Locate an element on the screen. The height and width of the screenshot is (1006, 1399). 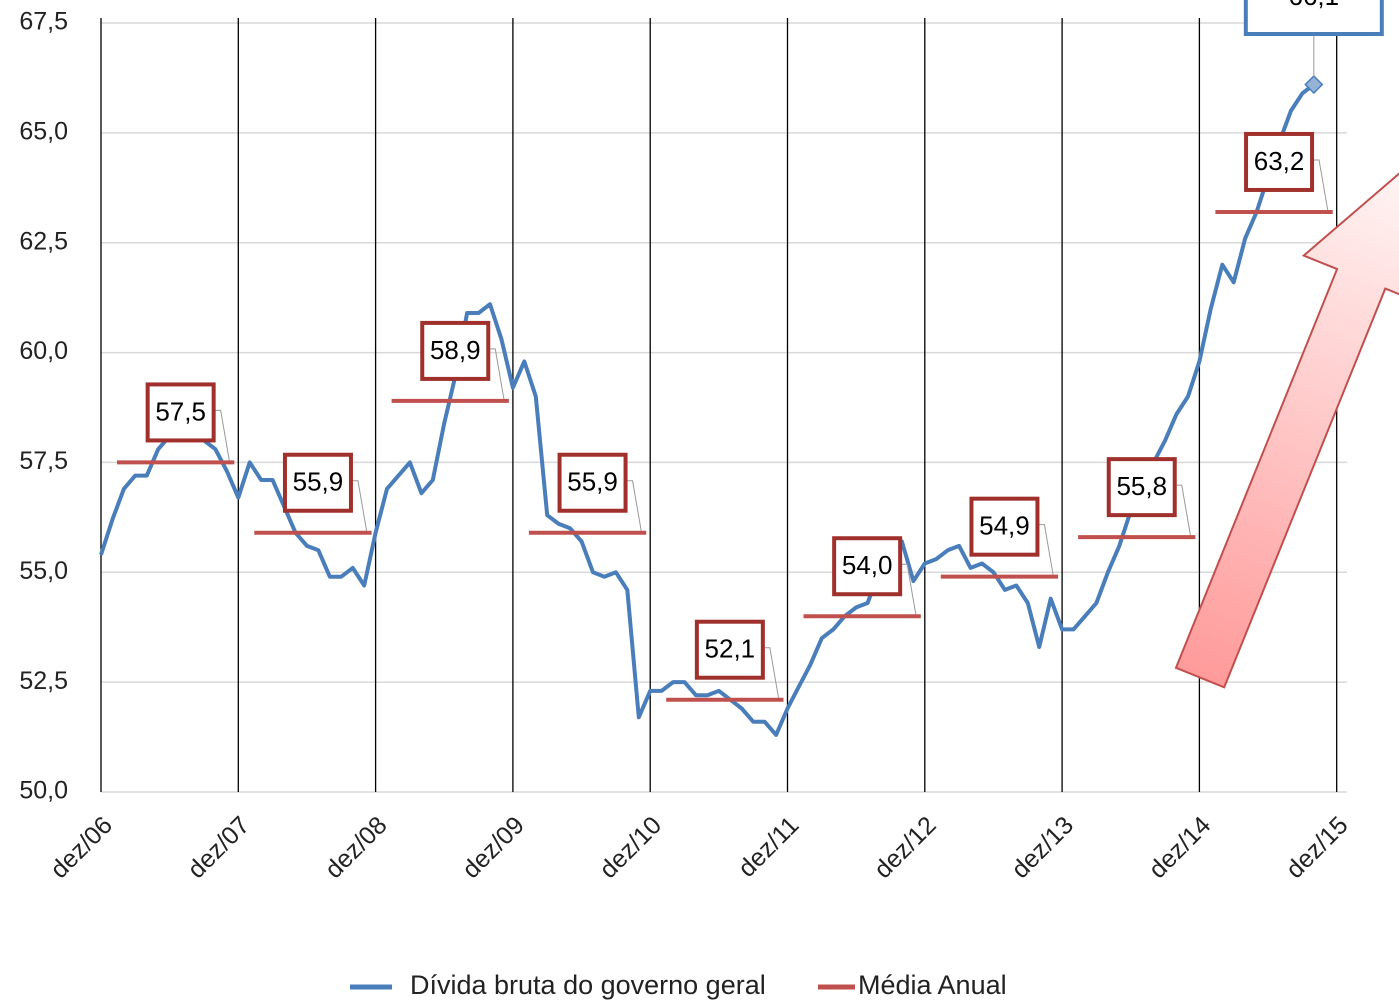
trend-arrow is located at coordinates (1286, 427).